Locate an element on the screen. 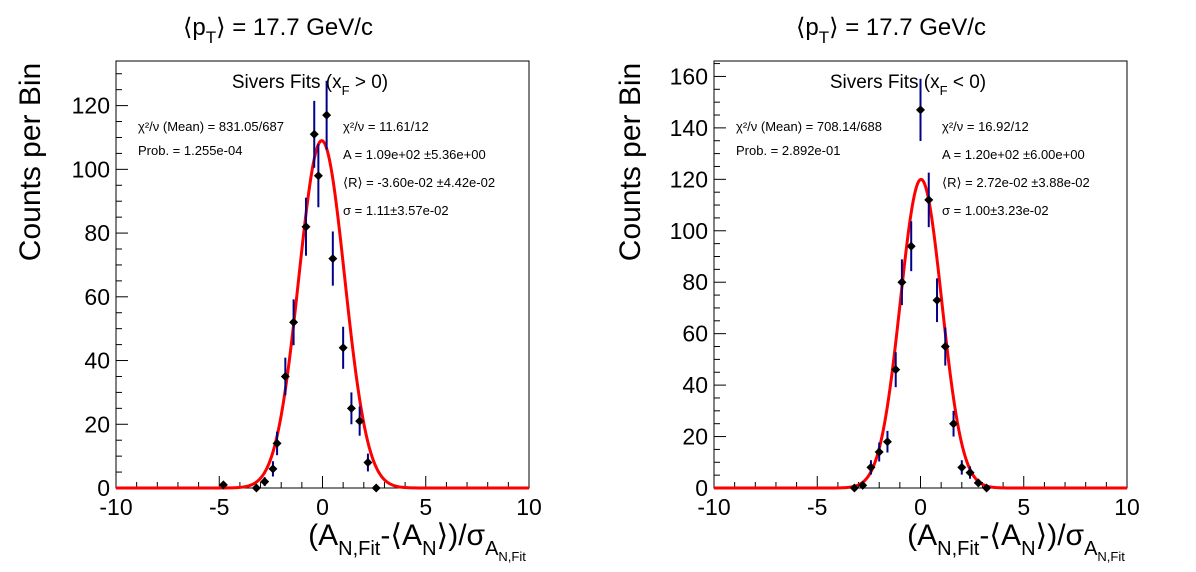  y-tick-label: 160 is located at coordinates (689, 76).